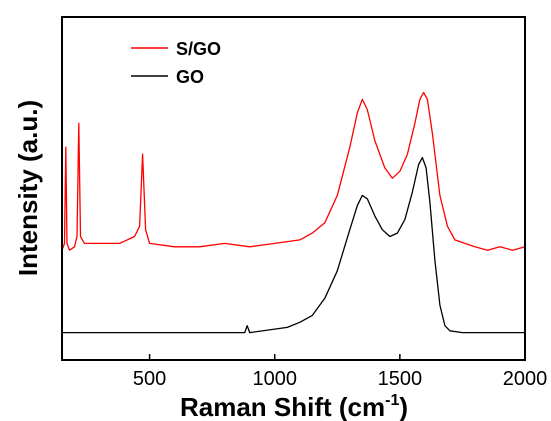 The height and width of the screenshot is (421, 551). What do you see at coordinates (28, 188) in the screenshot?
I see `y-axis-title: Intensity (a.u.)` at bounding box center [28, 188].